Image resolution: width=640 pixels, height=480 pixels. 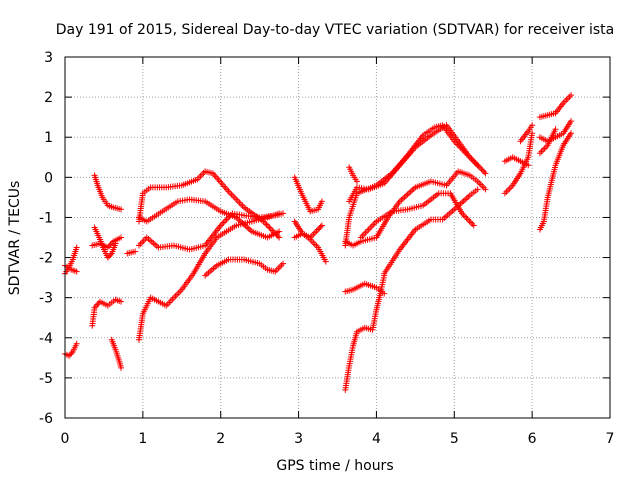 What do you see at coordinates (526, 133) in the screenshot?
I see `series-s28` at bounding box center [526, 133].